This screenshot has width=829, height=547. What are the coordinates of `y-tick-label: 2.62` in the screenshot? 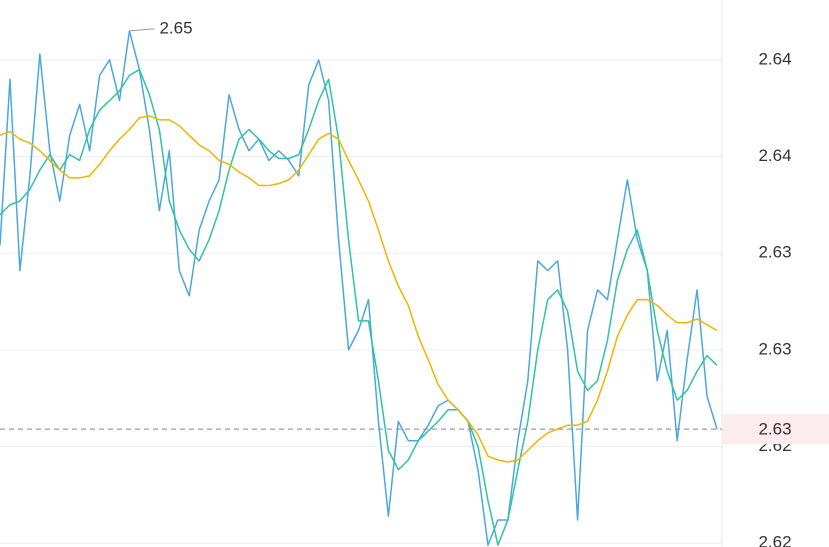 It's located at (774, 540).